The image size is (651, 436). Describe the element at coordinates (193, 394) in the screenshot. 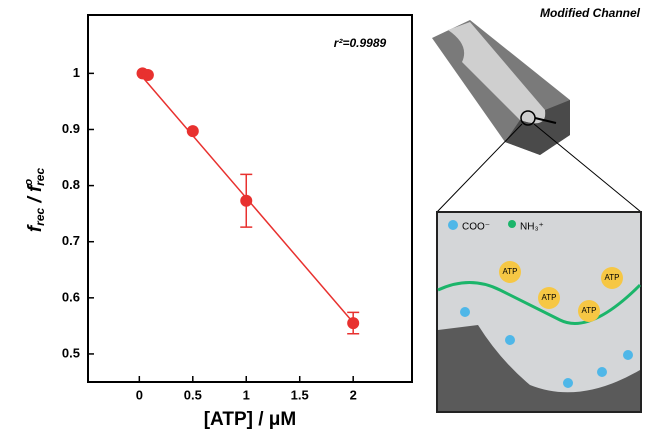

I see `x-tick-label: 0.5` at that location.